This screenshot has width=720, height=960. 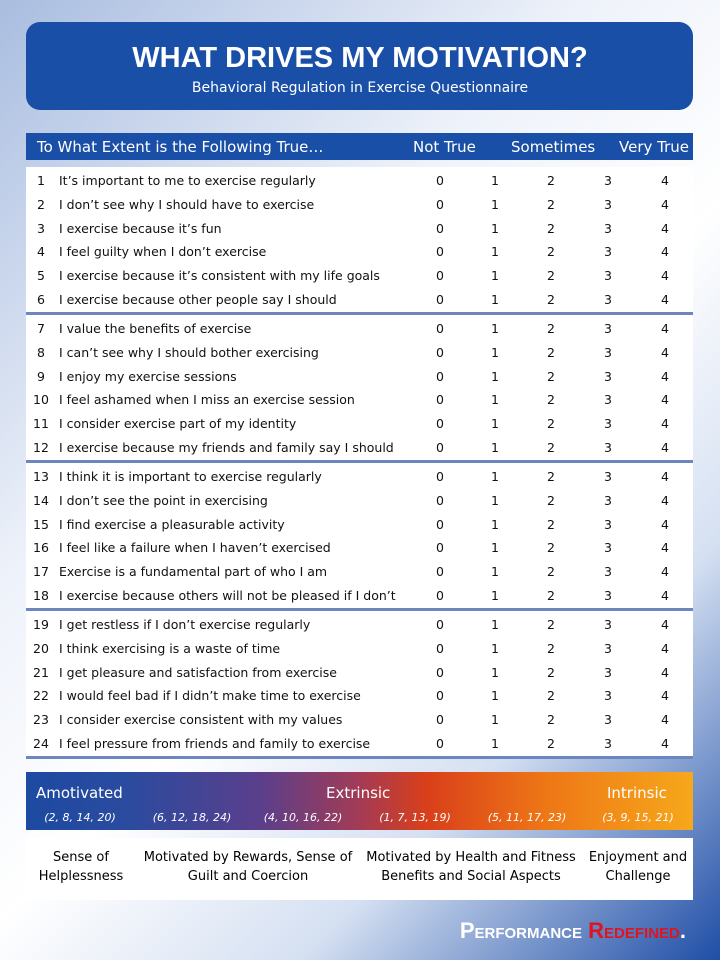 I want to click on item-number: 19, so click(x=41, y=624).